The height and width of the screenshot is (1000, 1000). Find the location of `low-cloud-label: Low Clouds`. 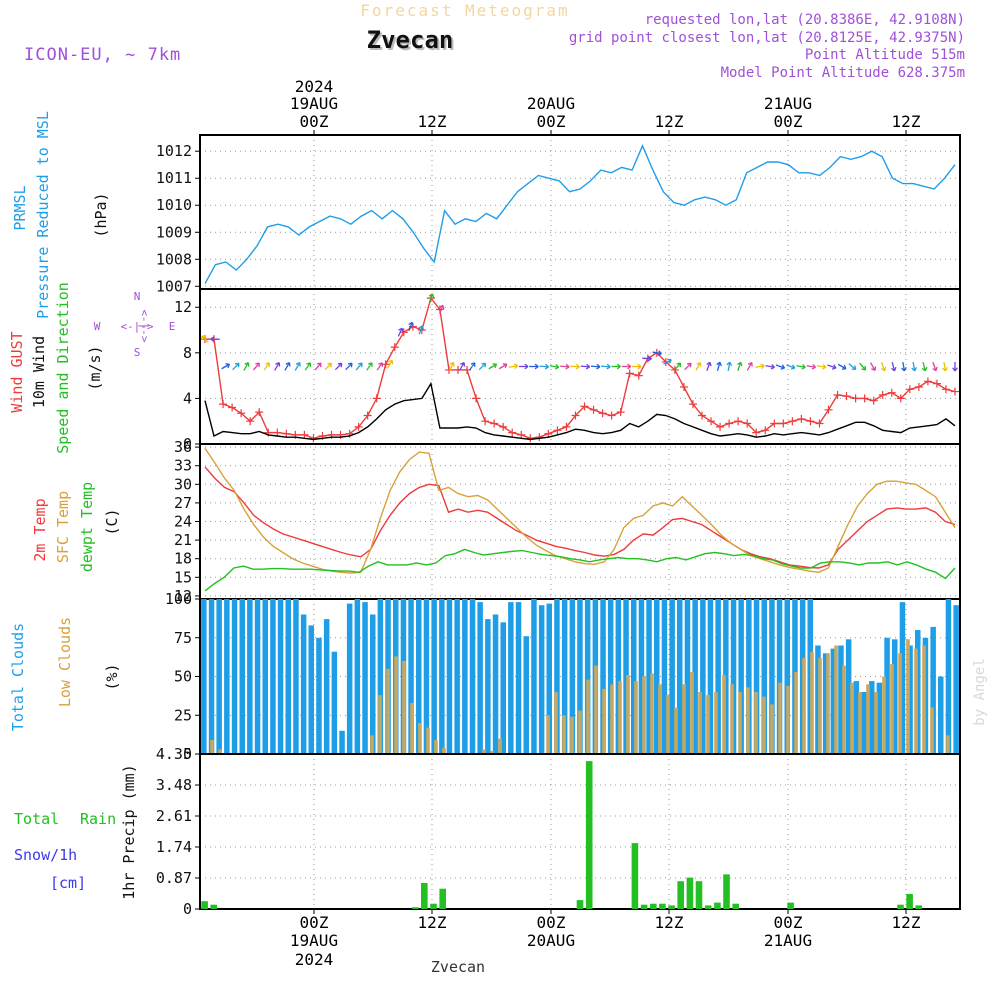

low-cloud-label: Low Clouds is located at coordinates (65, 662).